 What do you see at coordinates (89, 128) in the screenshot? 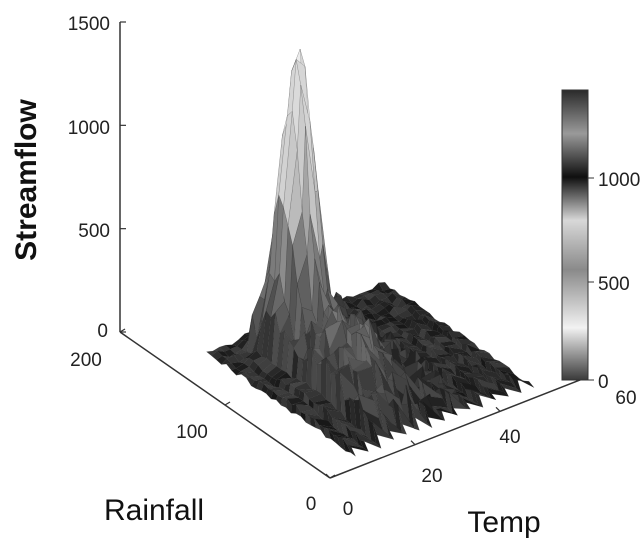
I see `z-tick-label: 1000` at bounding box center [89, 128].